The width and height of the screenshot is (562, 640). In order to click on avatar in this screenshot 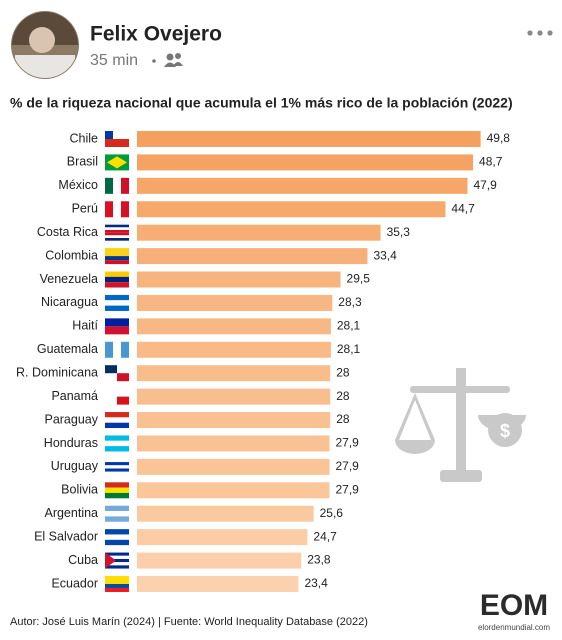, I will do `click(45, 47)`.